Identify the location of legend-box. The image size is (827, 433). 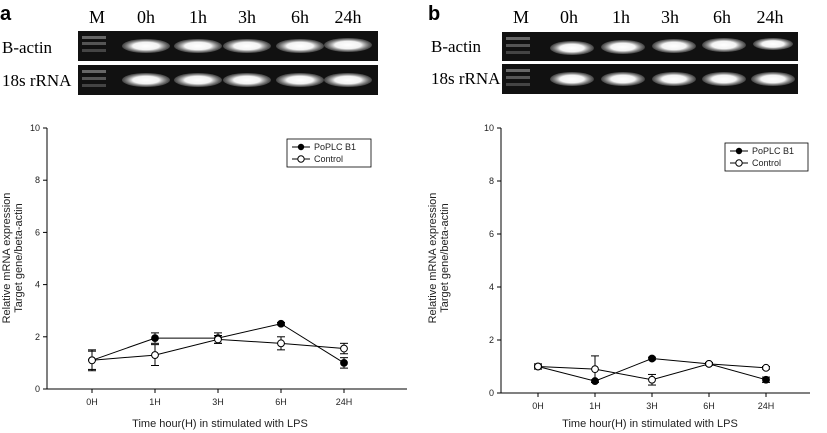
(329, 153).